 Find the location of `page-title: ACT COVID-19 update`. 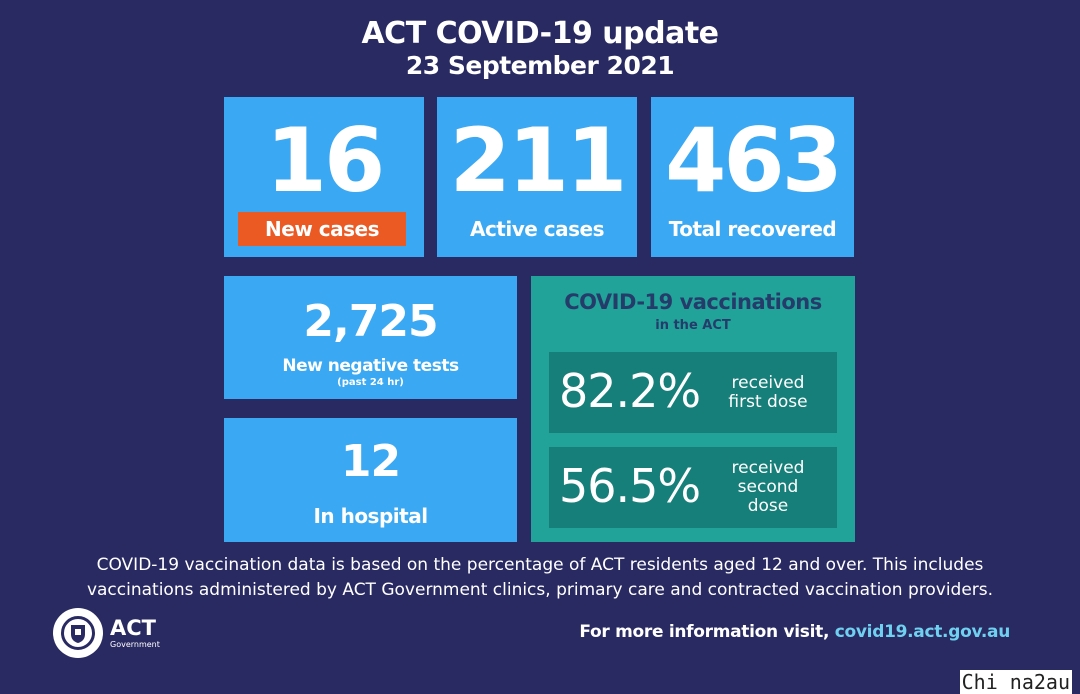

page-title: ACT COVID-19 update is located at coordinates (540, 33).